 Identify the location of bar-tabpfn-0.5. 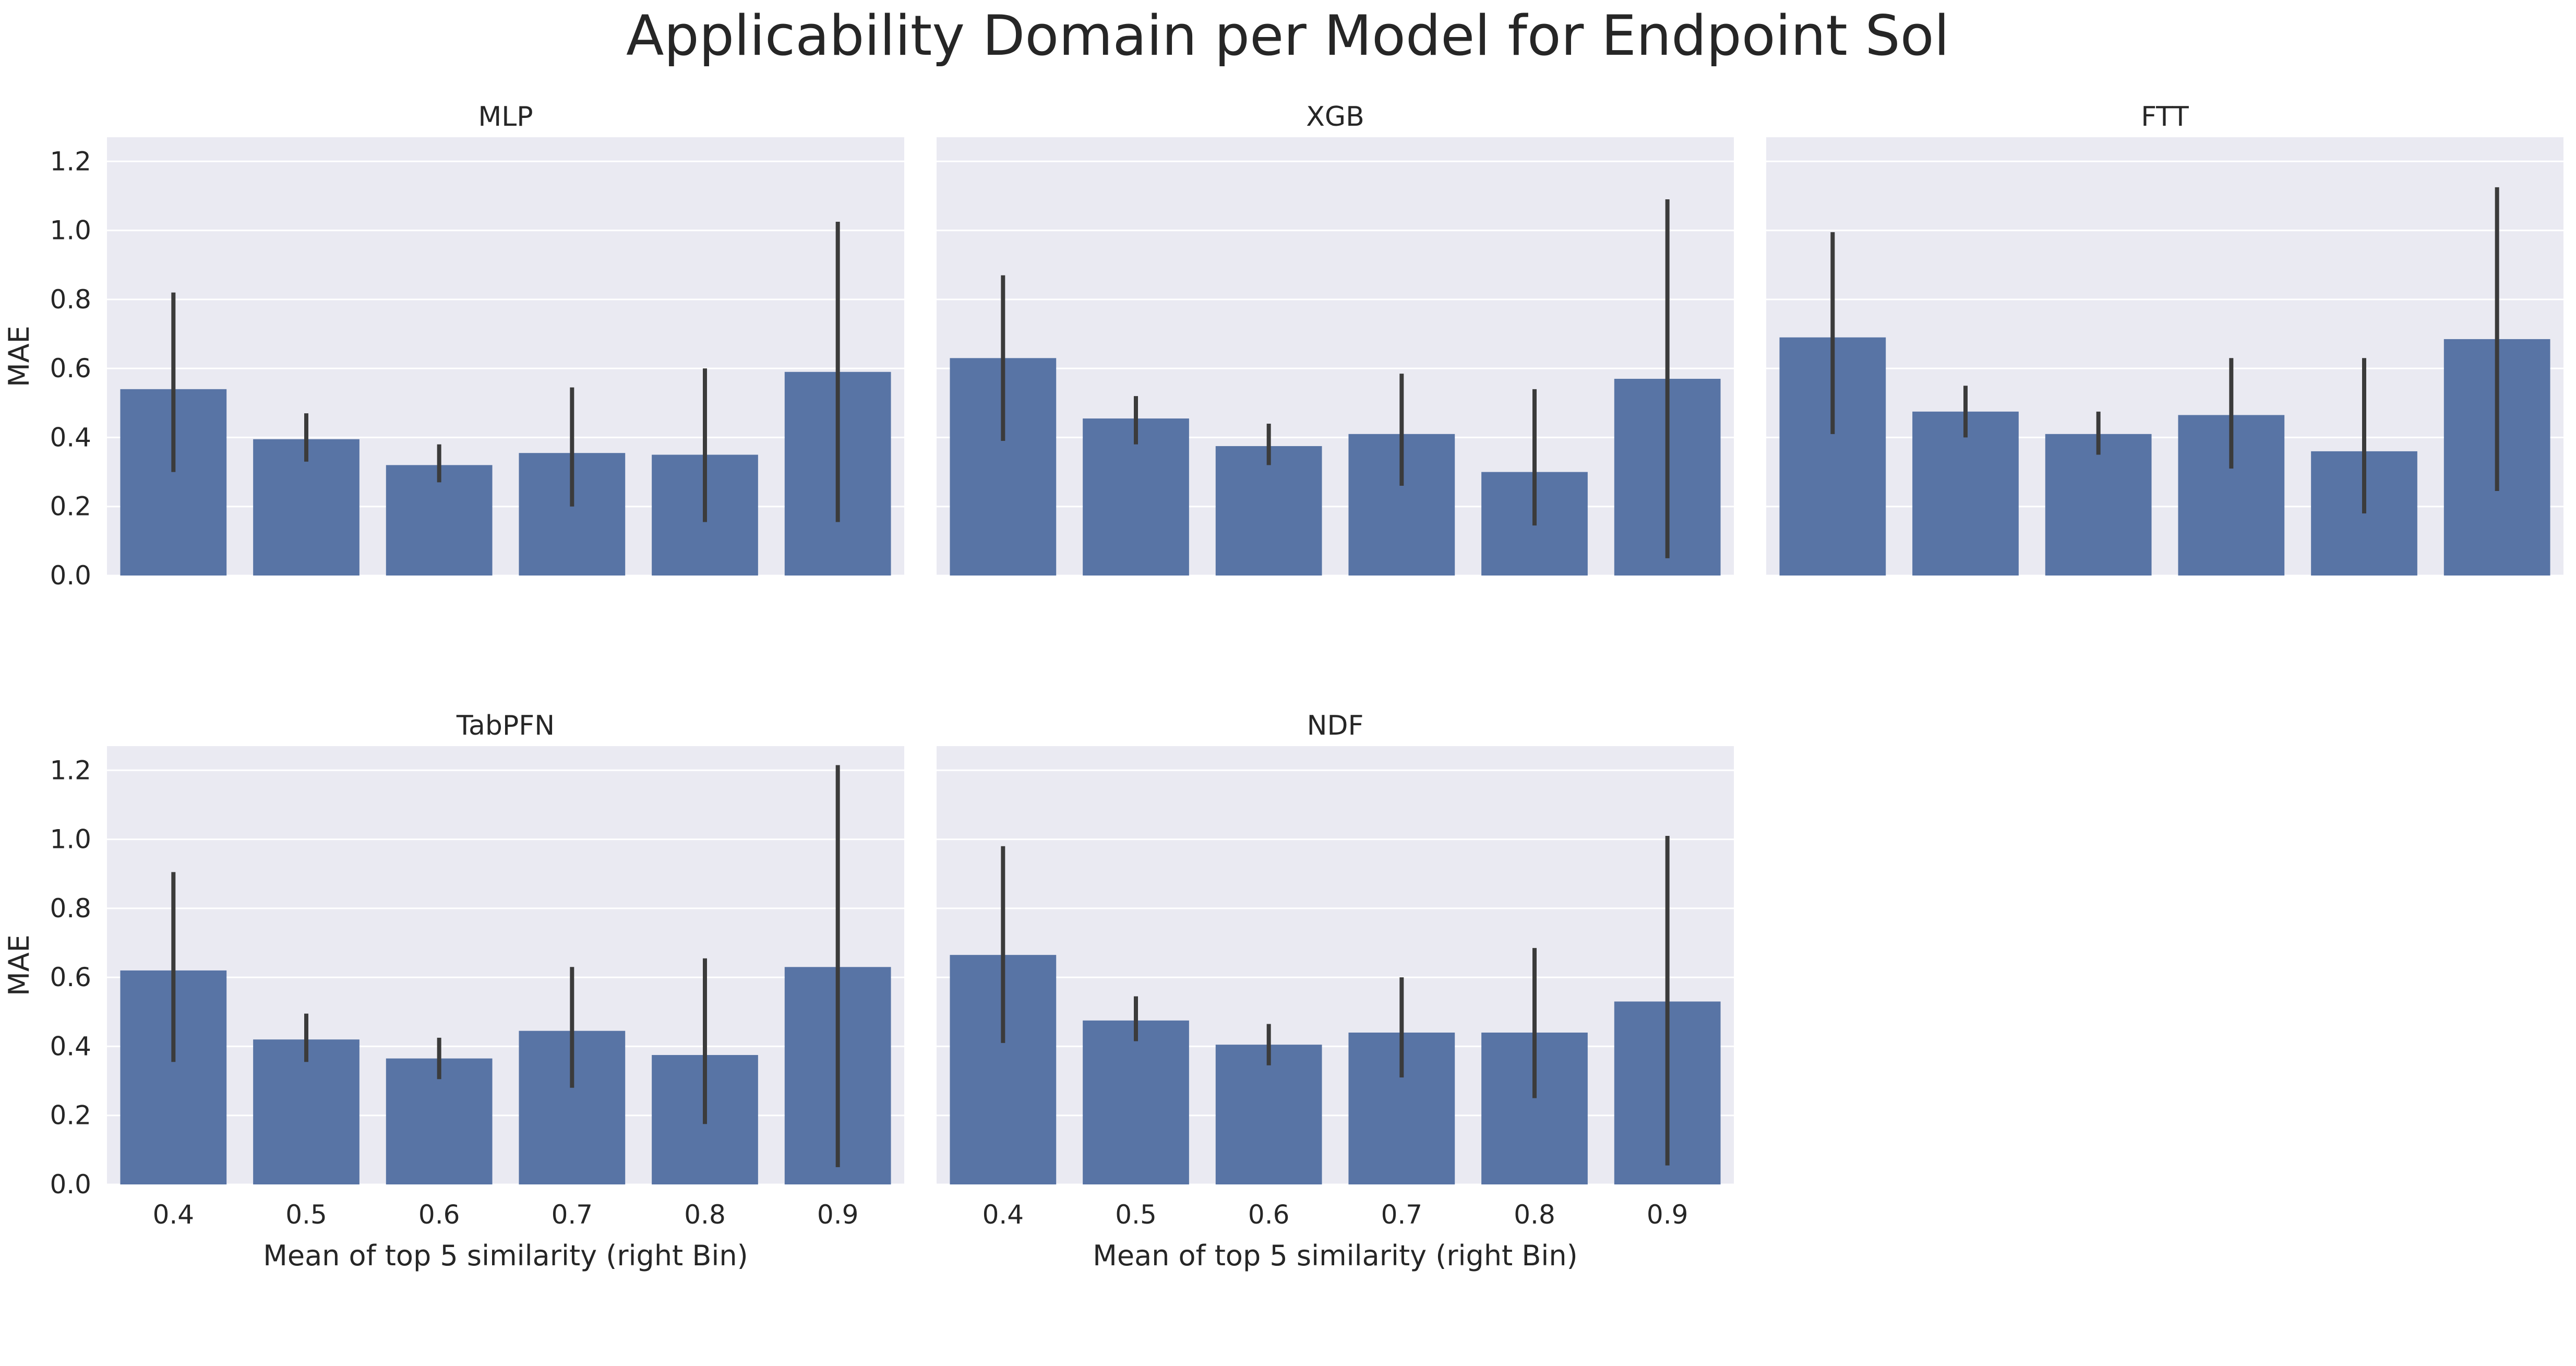
(306, 1112).